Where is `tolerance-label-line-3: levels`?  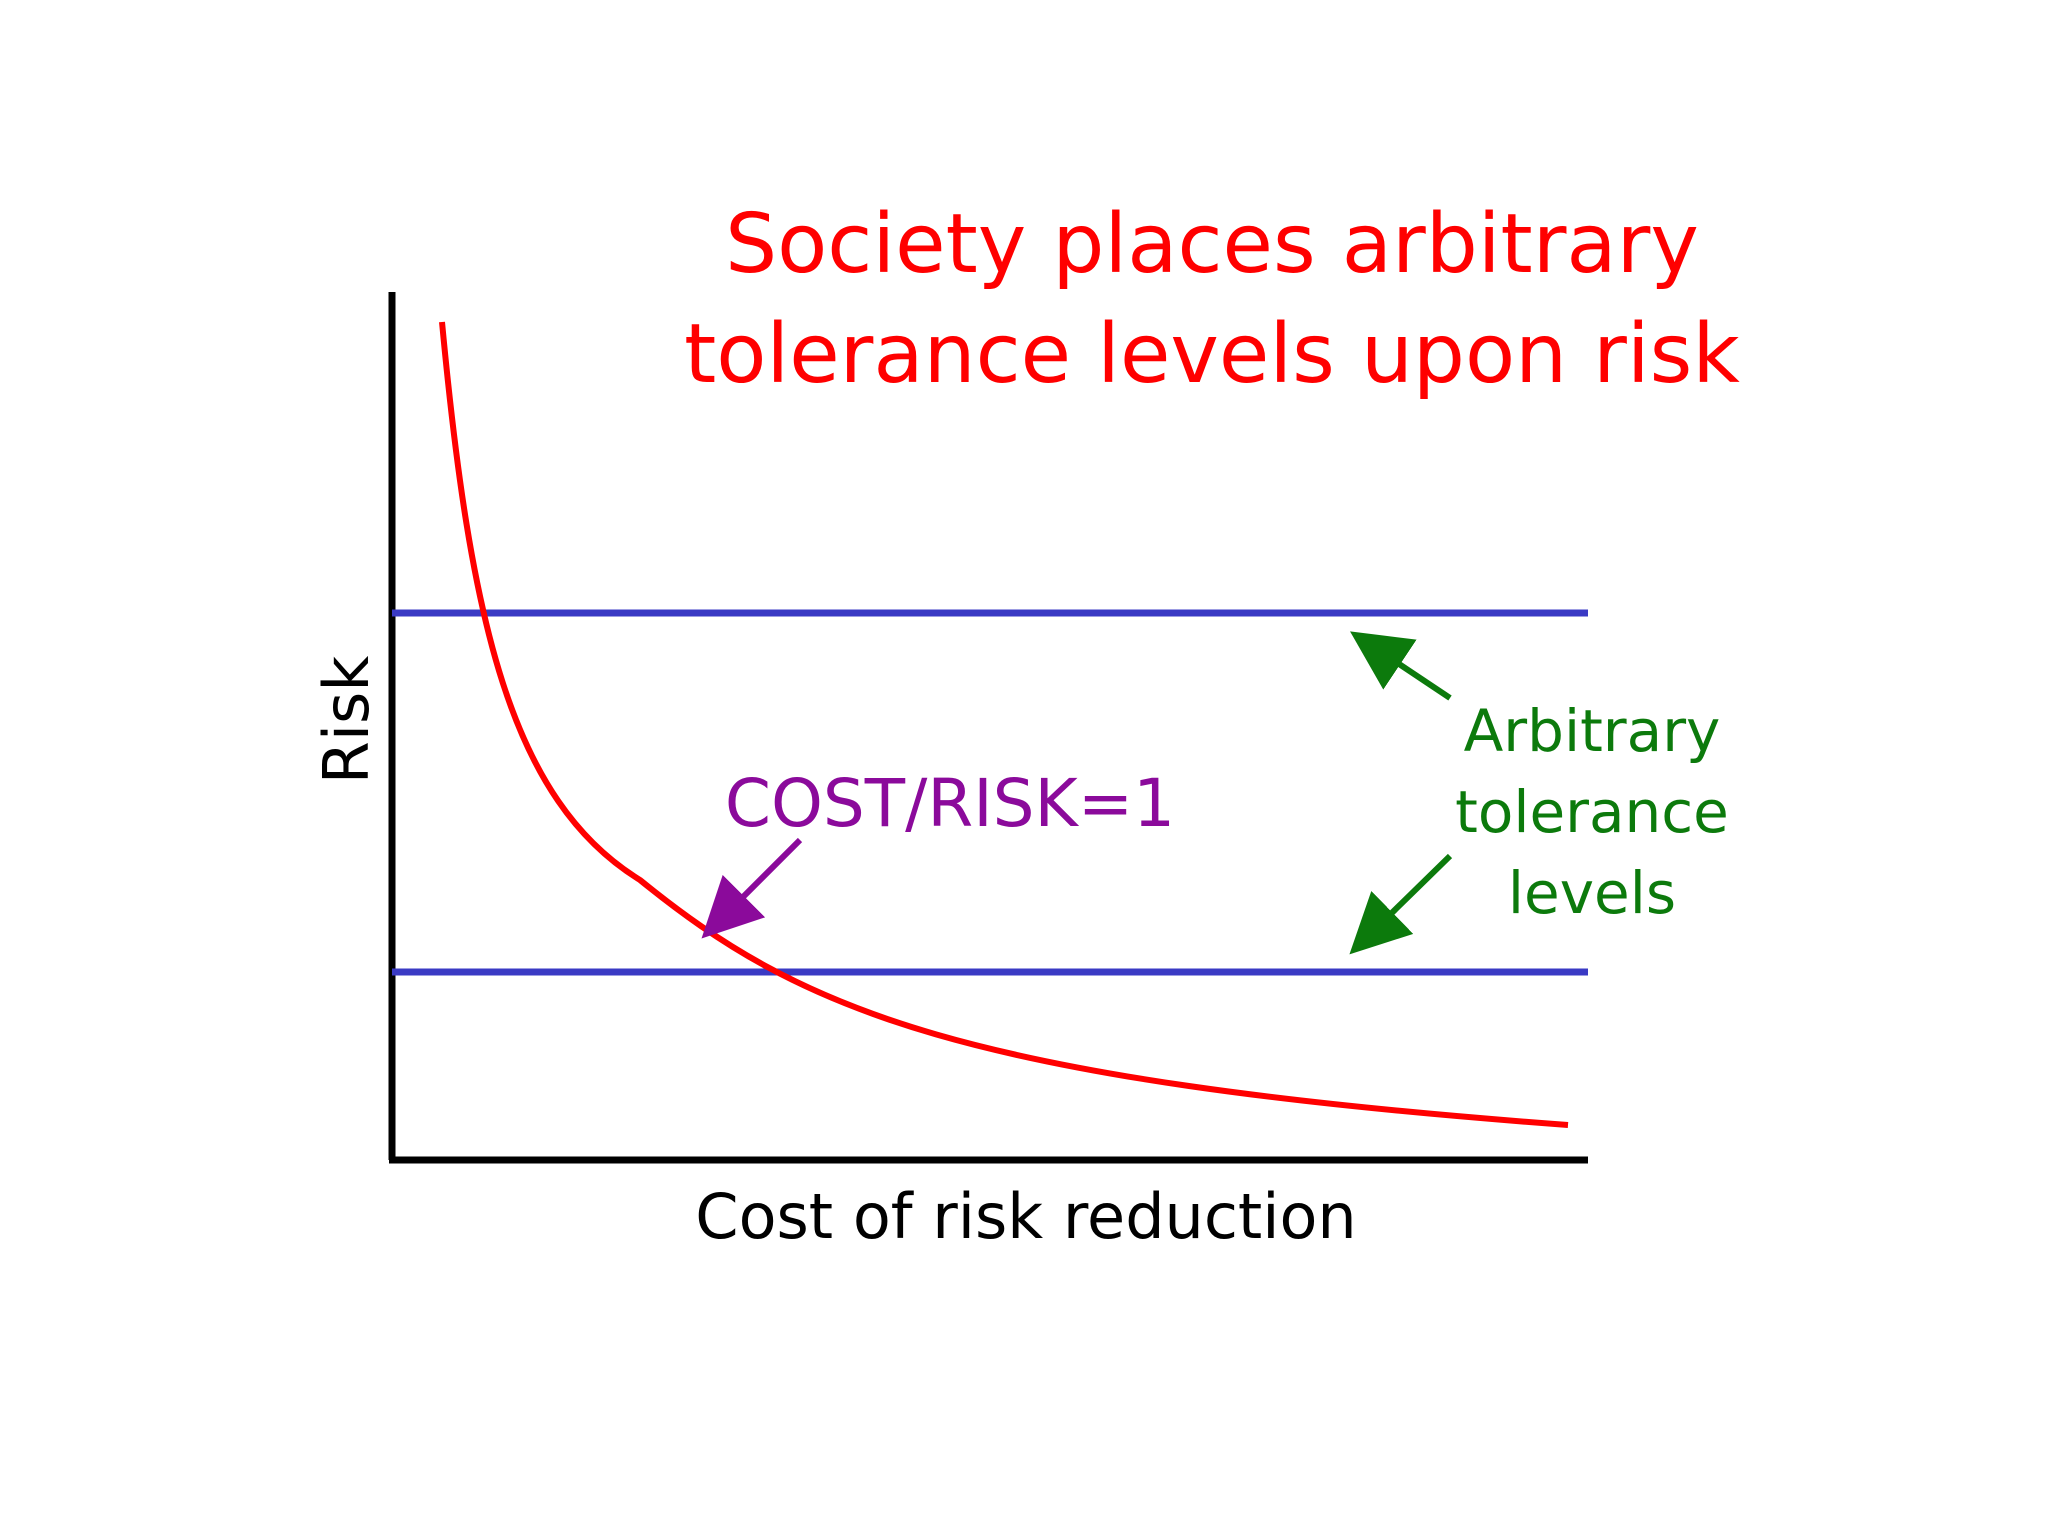
tolerance-label-line-3: levels is located at coordinates (1592, 893).